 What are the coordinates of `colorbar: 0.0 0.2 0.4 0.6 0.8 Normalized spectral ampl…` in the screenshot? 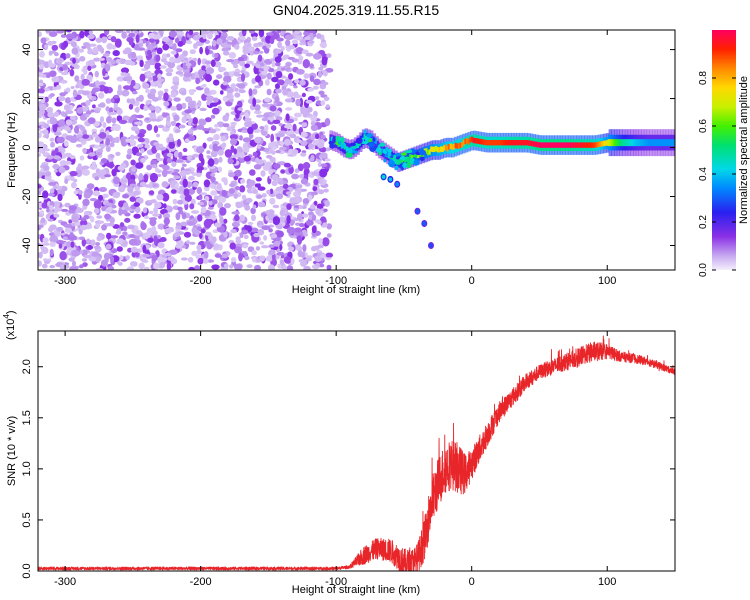 It's located at (724, 153).